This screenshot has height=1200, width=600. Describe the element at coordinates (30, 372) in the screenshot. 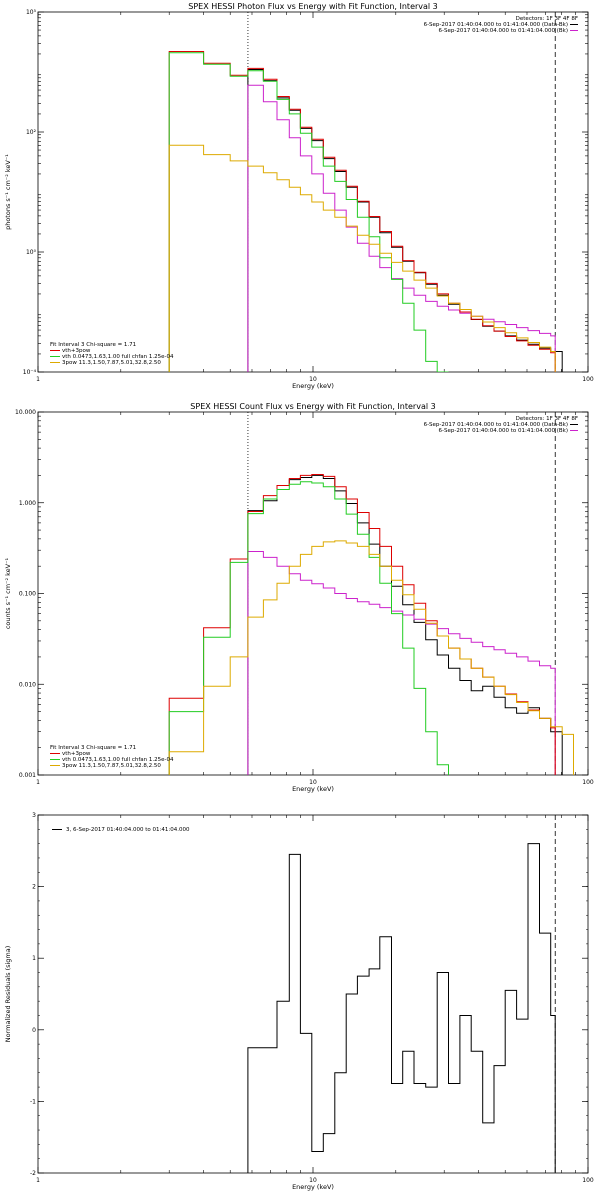

I see `y-tick-label: 10⁻⁴` at that location.